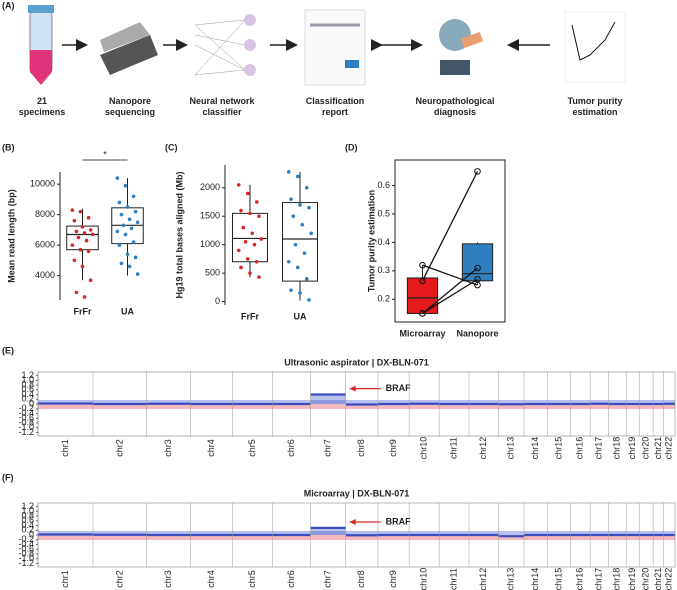 The image size is (677, 590). Describe the element at coordinates (8, 5) in the screenshot. I see `panel-label: (A)` at that location.